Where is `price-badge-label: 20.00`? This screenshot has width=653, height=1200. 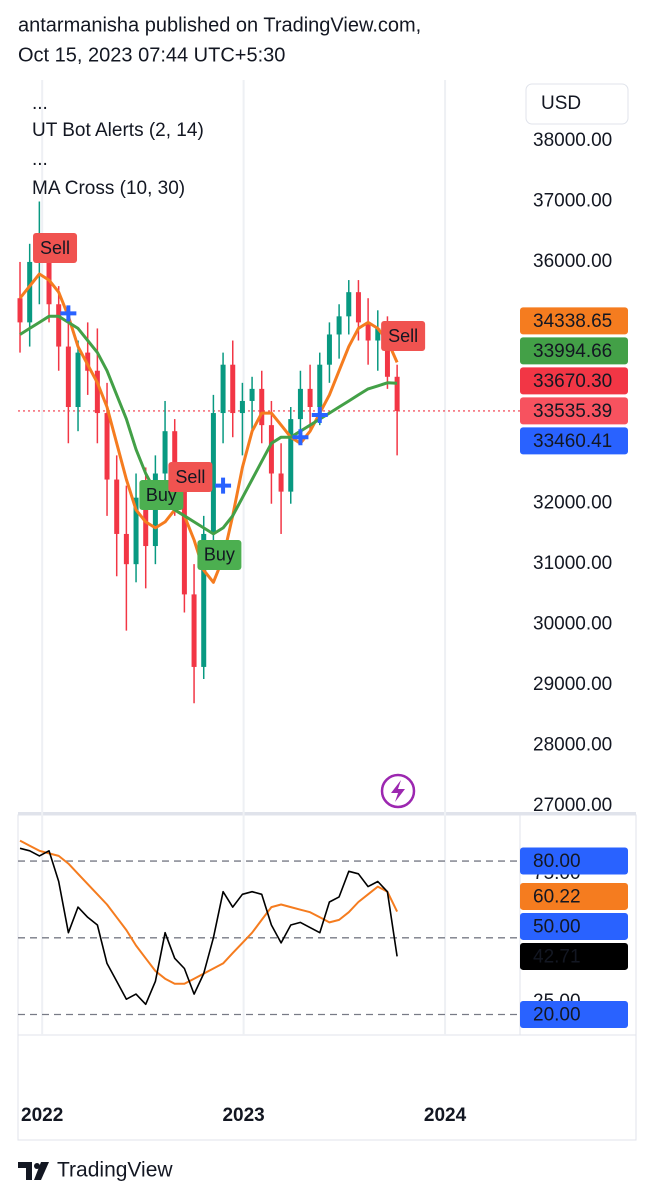 price-badge-label: 20.00 is located at coordinates (557, 1015).